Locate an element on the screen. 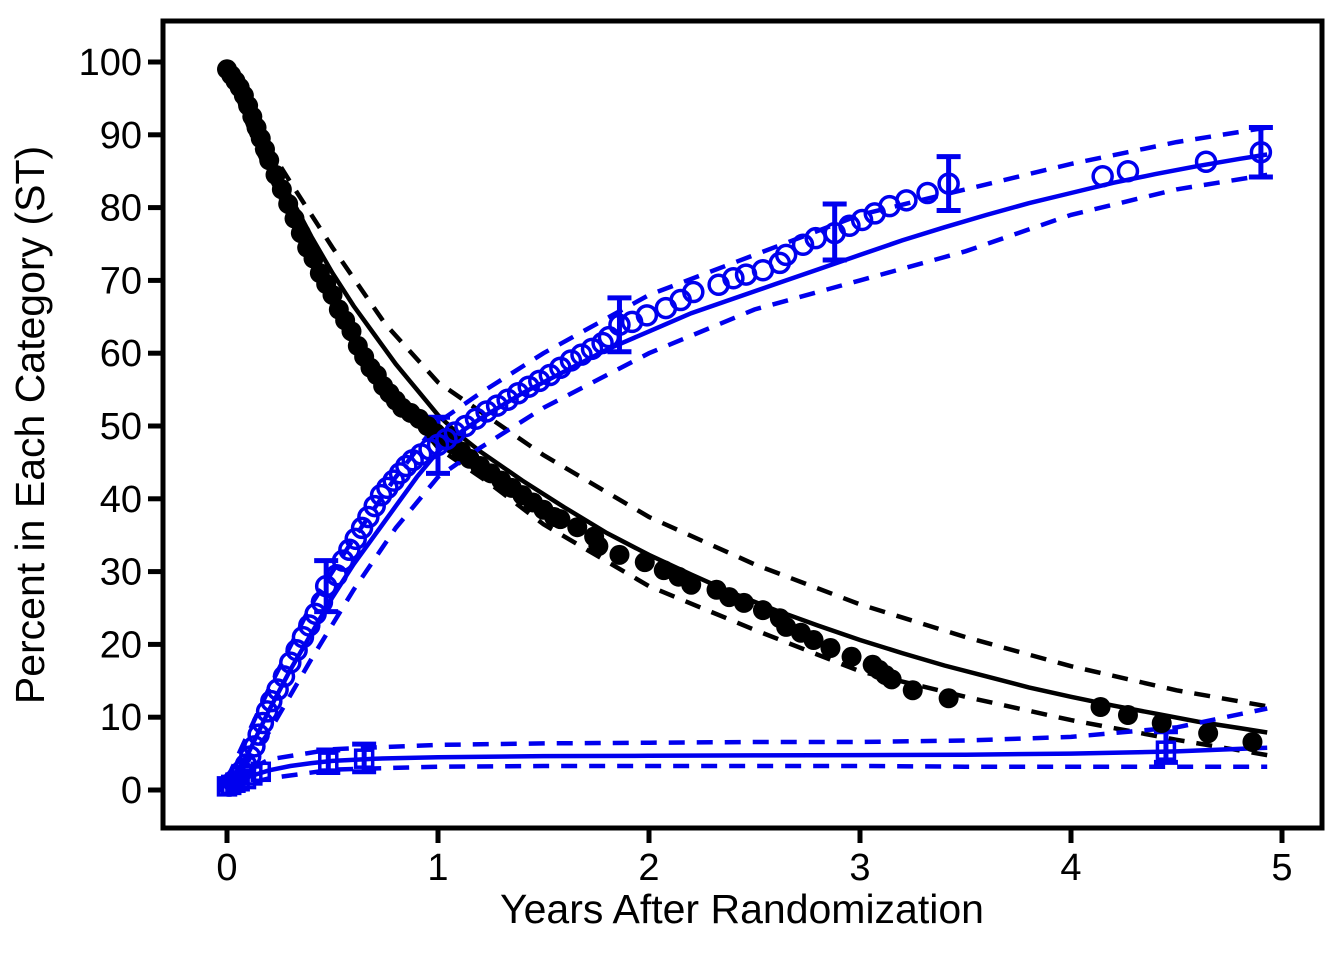 This screenshot has height=965, width=1344. y-axis-title: Percent in Each Category (ST) is located at coordinates (30, 425).